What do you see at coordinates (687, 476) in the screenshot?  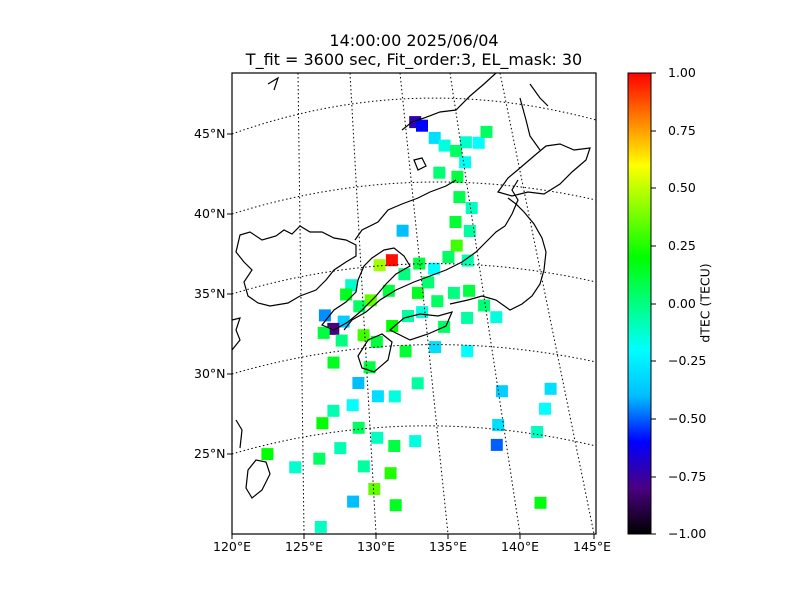 I see `colorbar-tick-label: −0.75` at bounding box center [687, 476].